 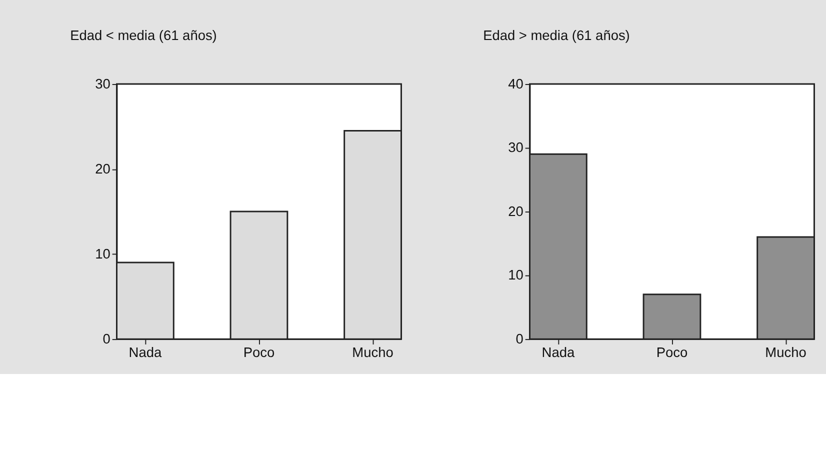 I want to click on chart-title: Edad < media (61 años), so click(x=143, y=35).